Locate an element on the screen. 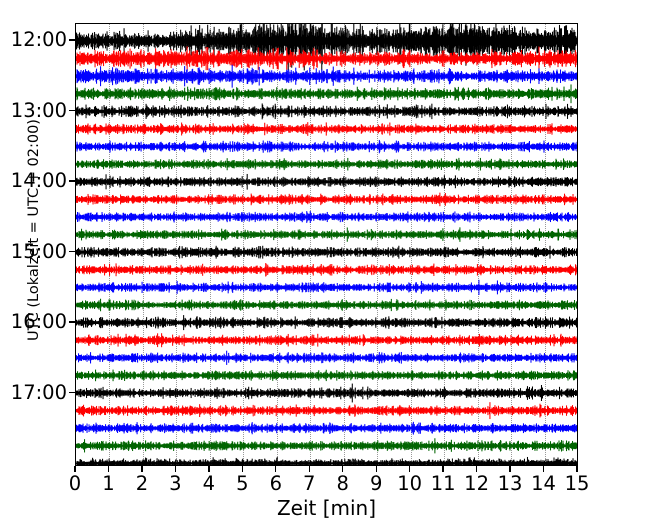 The width and height of the screenshot is (650, 520). x-tick-label: 4 is located at coordinates (209, 483).